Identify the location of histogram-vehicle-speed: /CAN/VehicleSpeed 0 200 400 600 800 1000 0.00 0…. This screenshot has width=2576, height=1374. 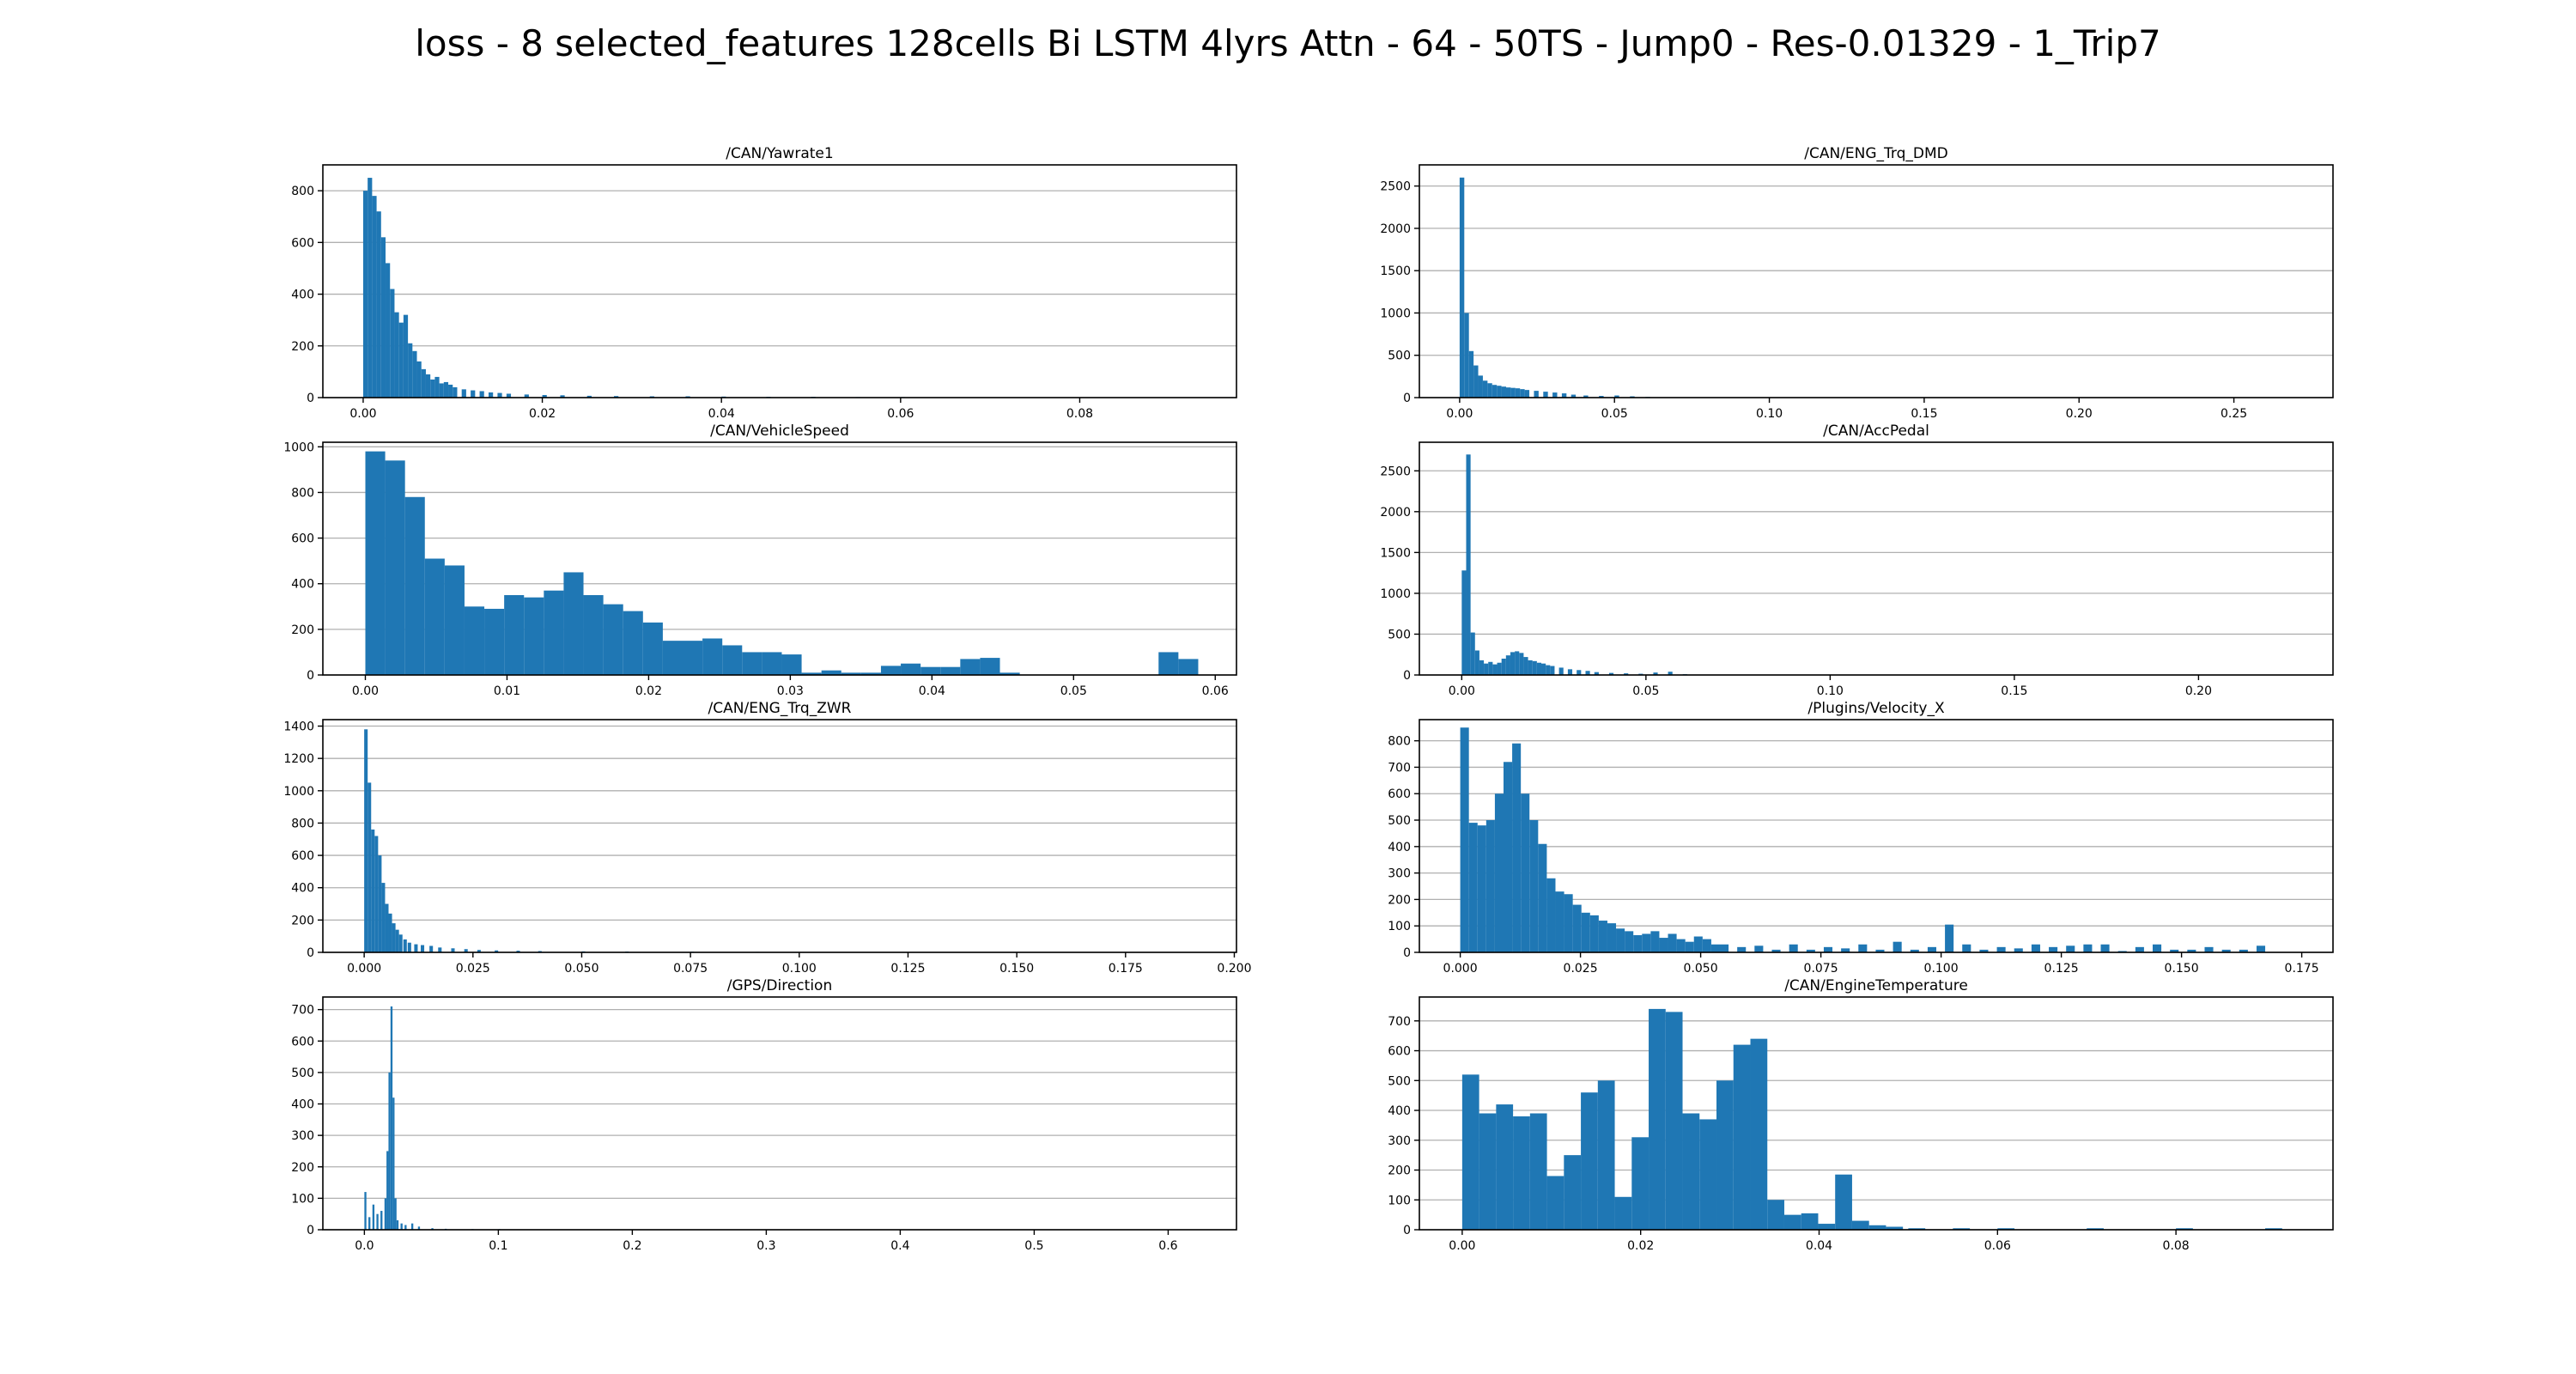
(760, 560).